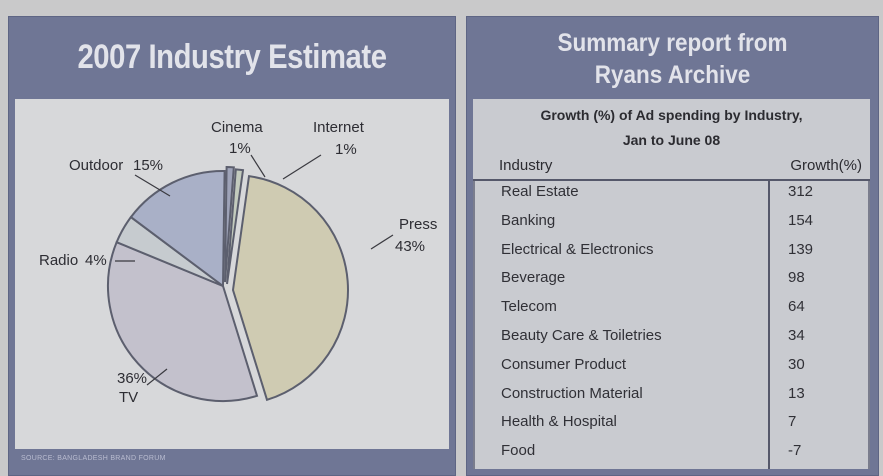  What do you see at coordinates (673, 369) in the screenshot?
I see `table-row: Consumer Product 30` at bounding box center [673, 369].